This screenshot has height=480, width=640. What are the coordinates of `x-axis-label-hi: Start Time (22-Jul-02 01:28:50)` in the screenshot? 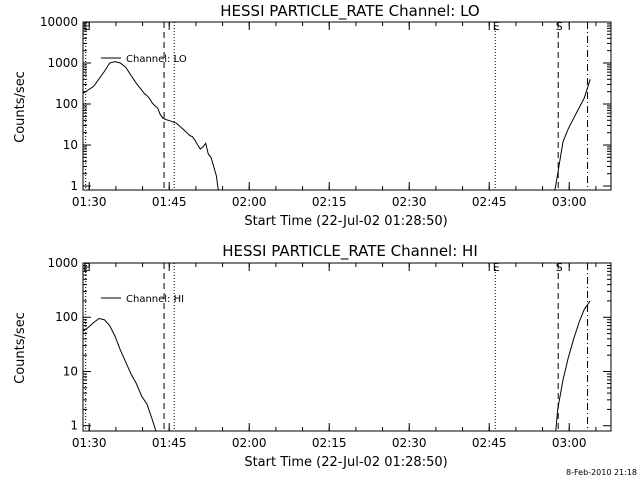 It's located at (345, 462).